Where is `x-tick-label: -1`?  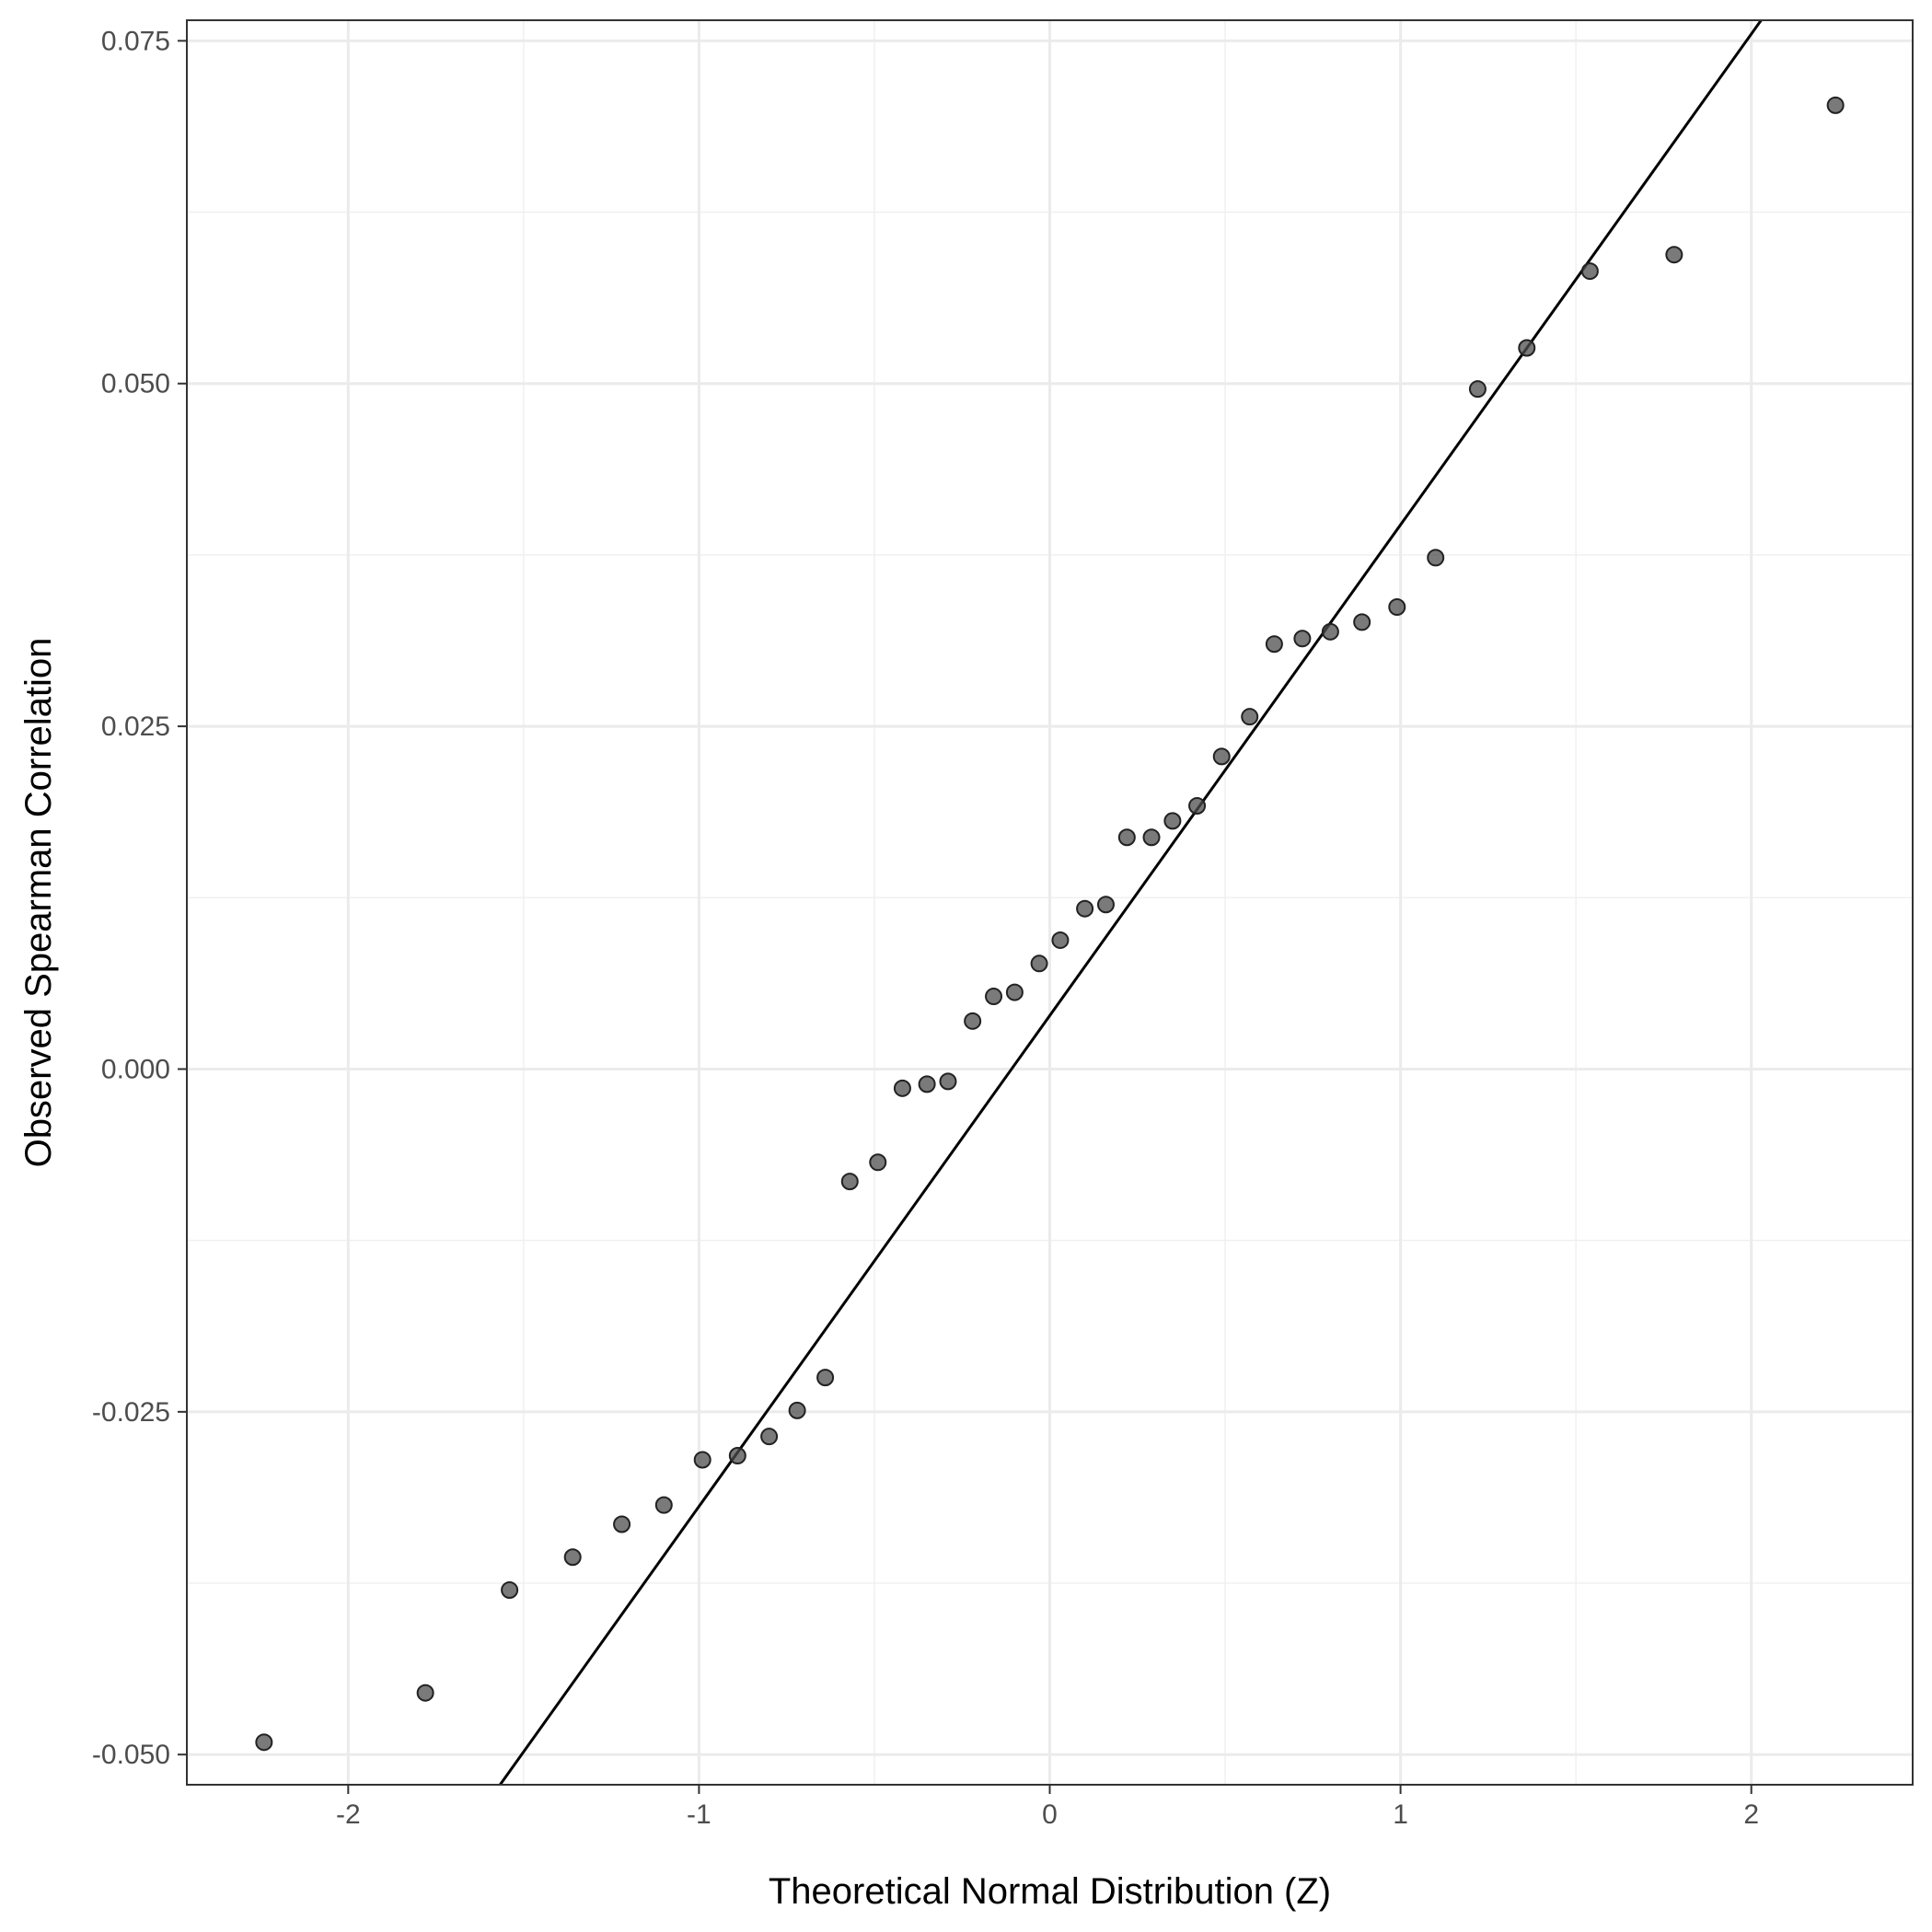
x-tick-label: -1 is located at coordinates (699, 1815).